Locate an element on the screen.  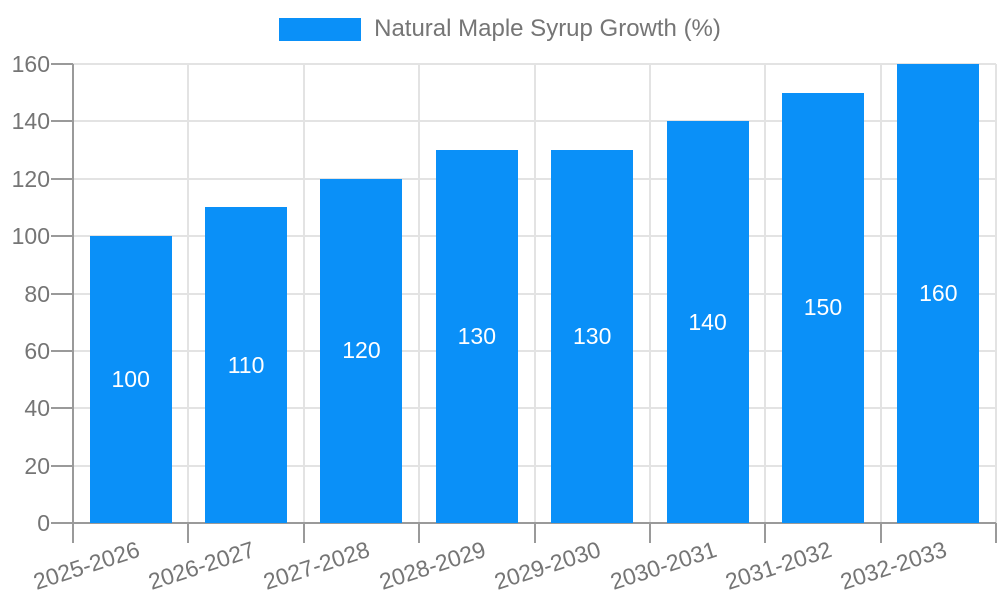
y-tick-label: 160 is located at coordinates (30, 64).